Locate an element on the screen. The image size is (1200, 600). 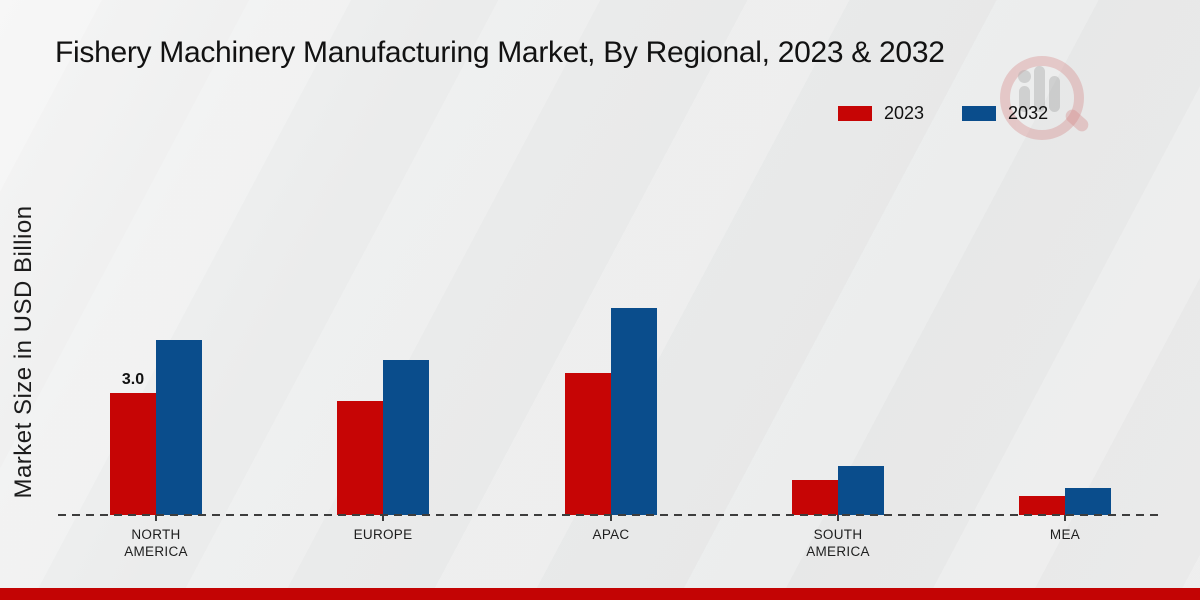
legend-swatch-2032 is located at coordinates (979, 113).